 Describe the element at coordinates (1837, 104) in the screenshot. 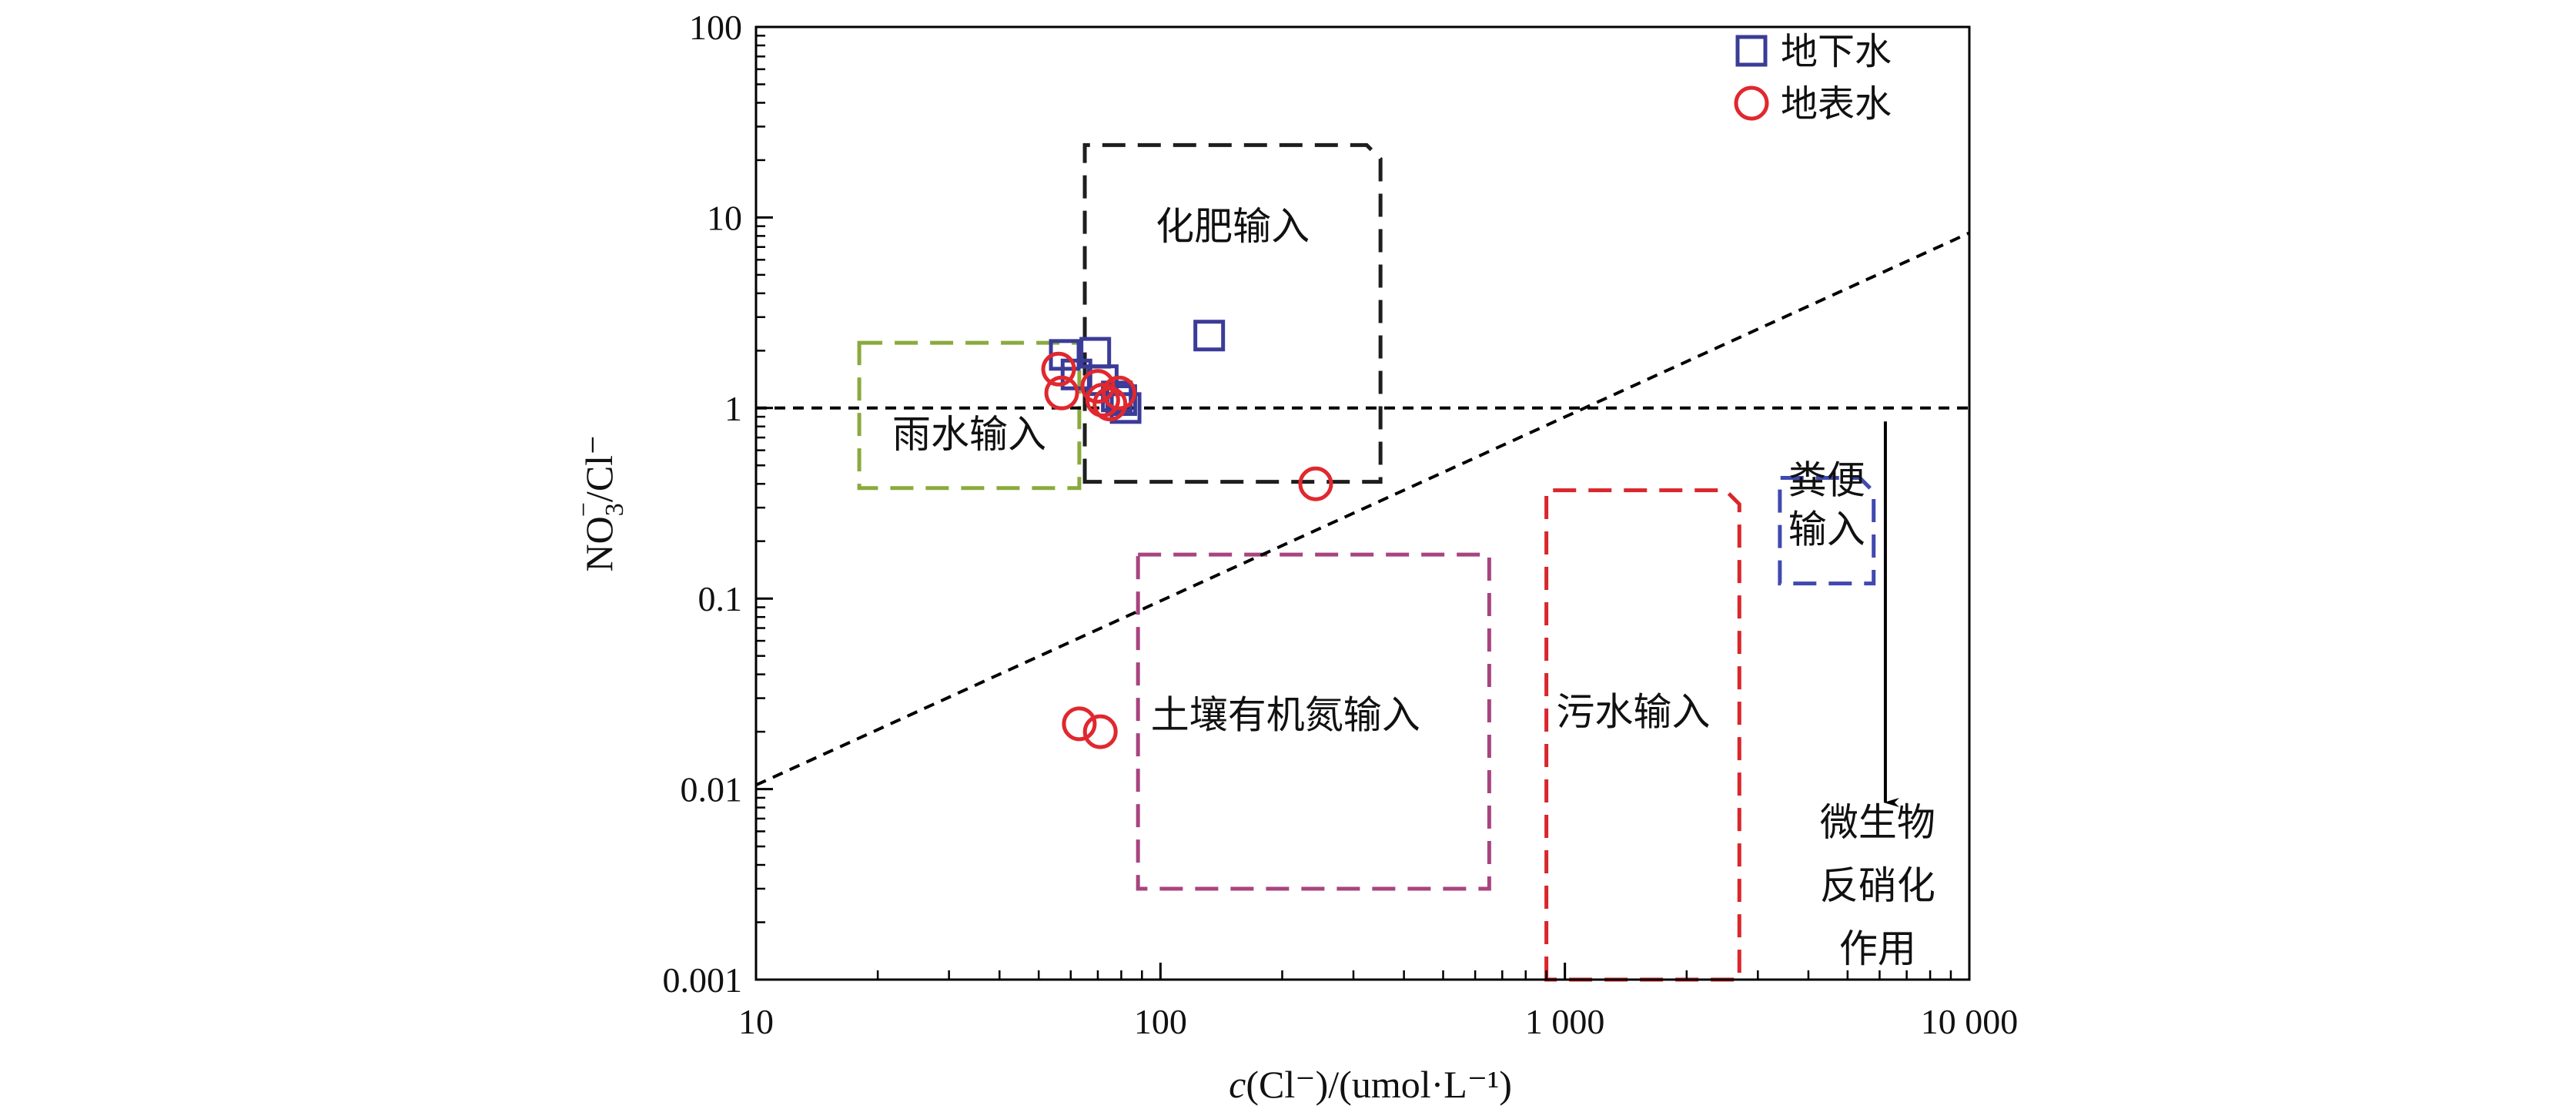

I see `legend-label-1: 地表水` at that location.